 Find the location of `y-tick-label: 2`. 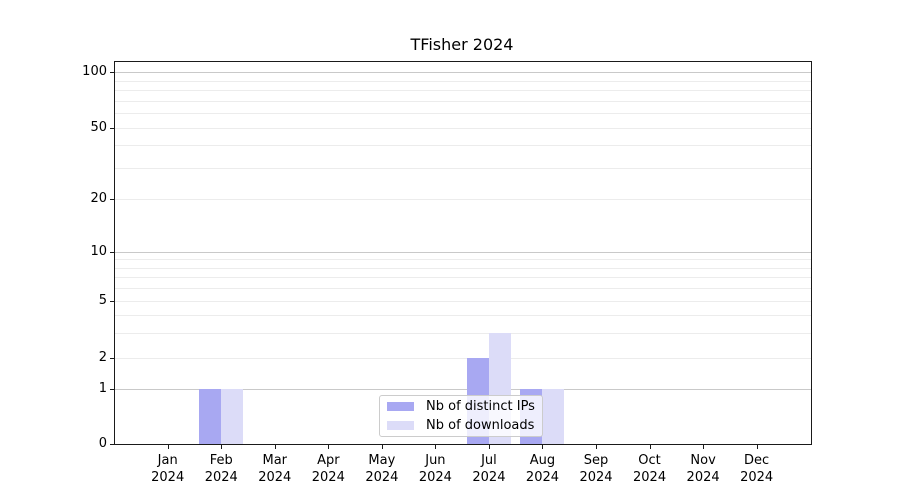

y-tick-label: 2 is located at coordinates (102, 357).